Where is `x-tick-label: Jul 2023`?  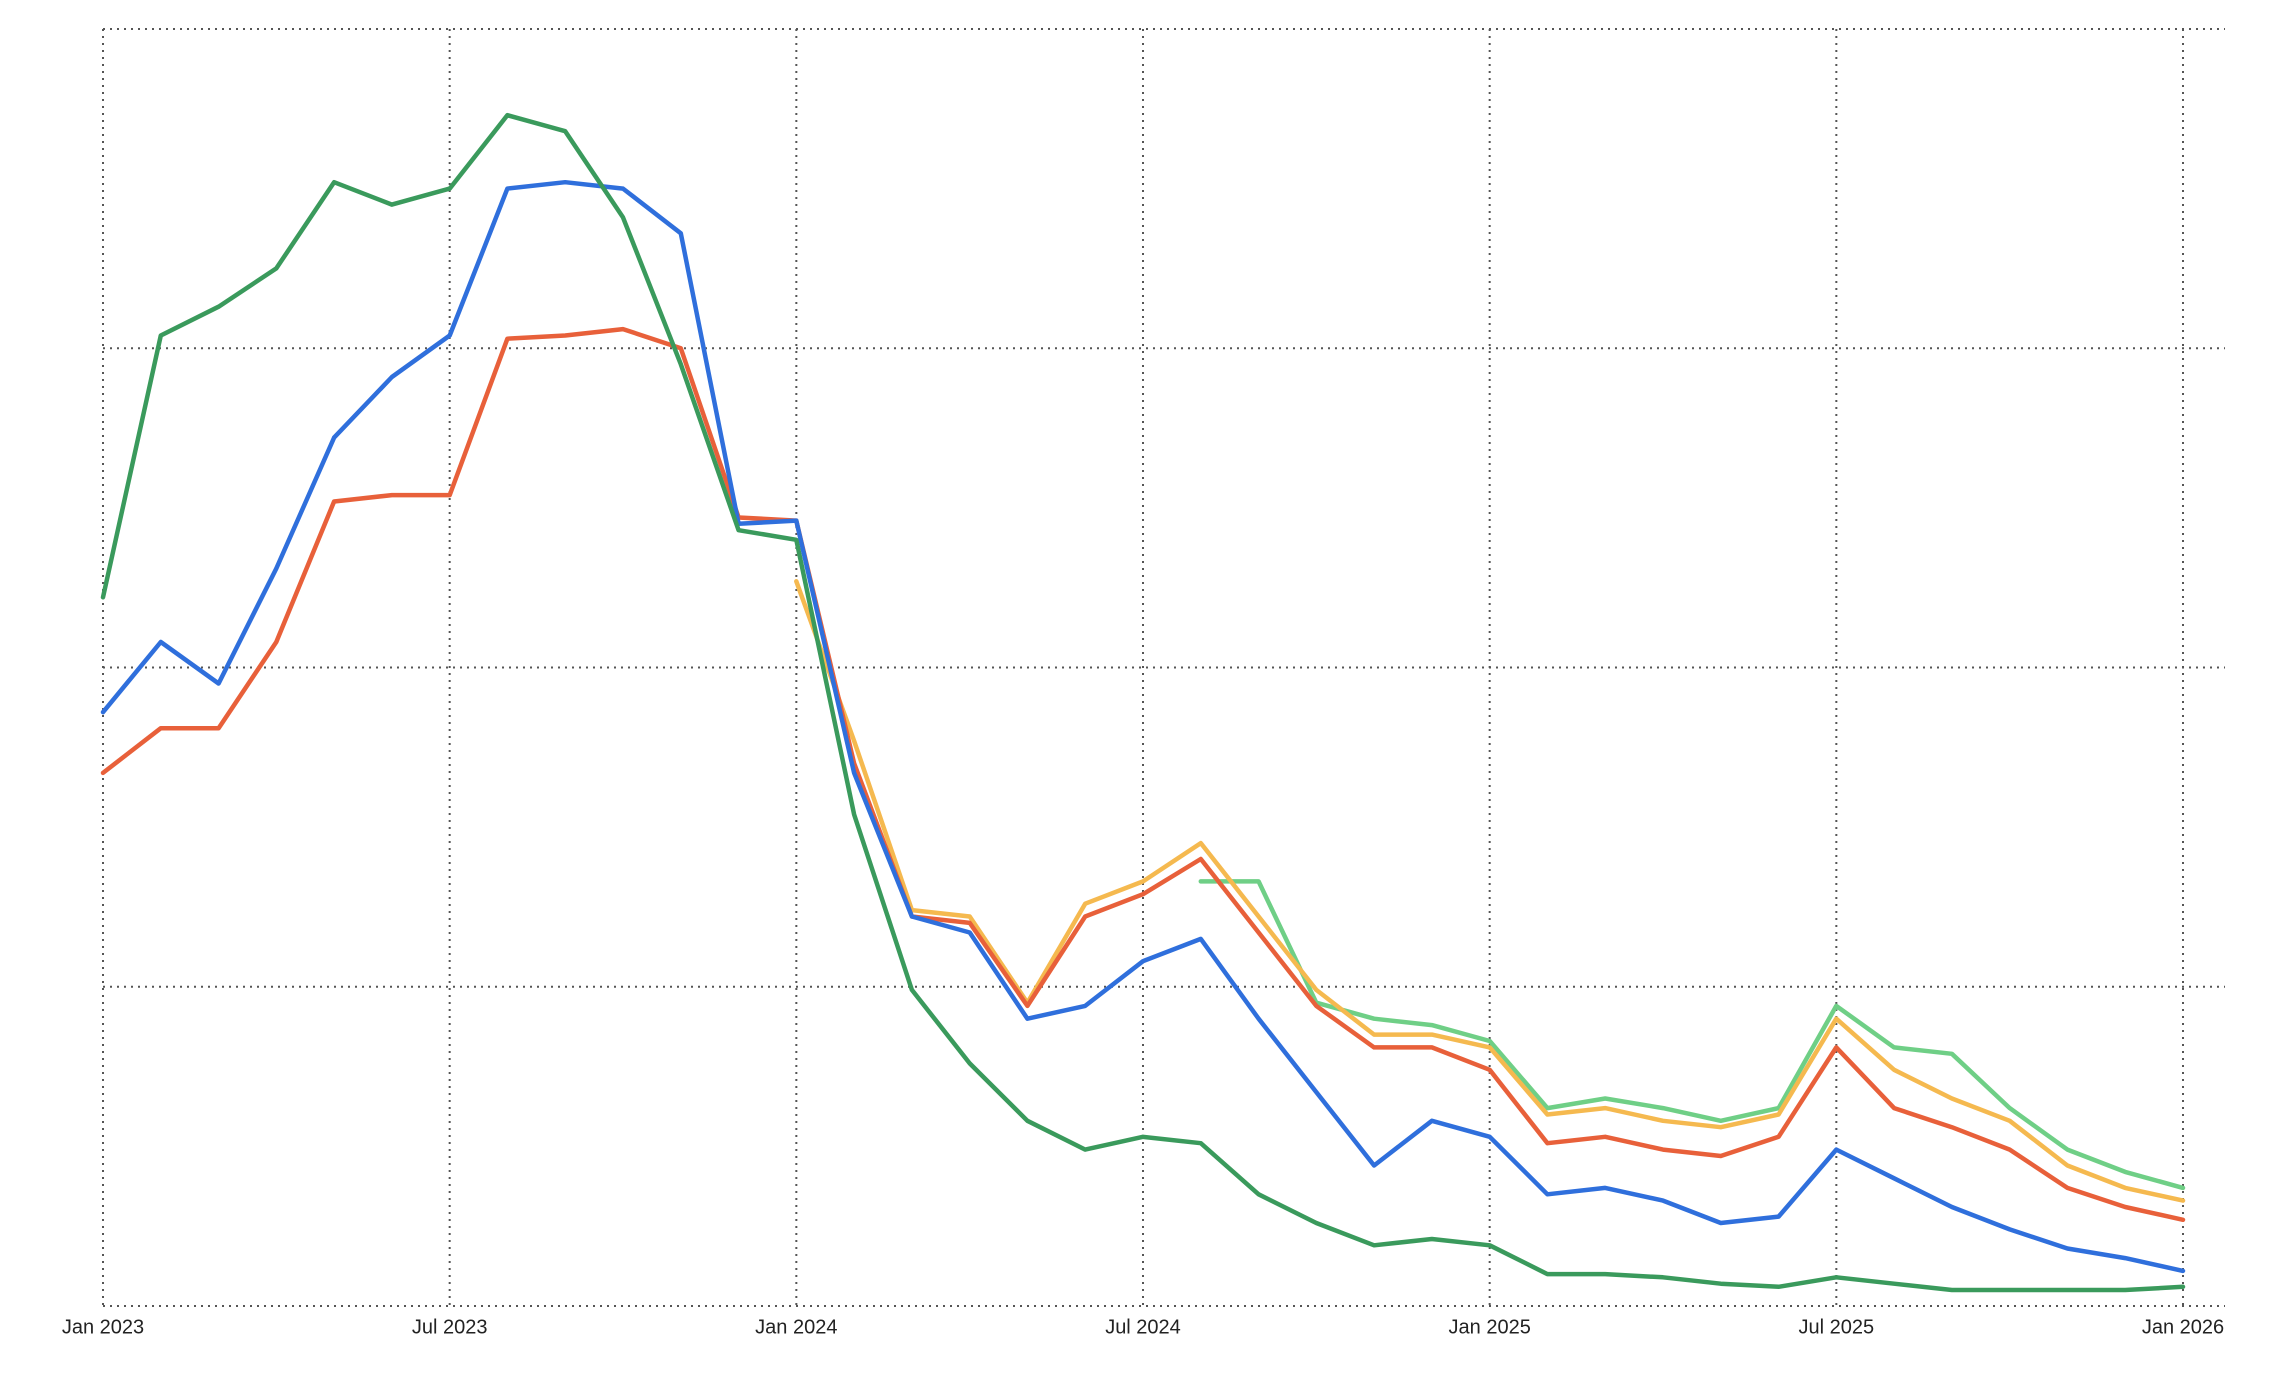
x-tick-label: Jul 2023 is located at coordinates (450, 1327).